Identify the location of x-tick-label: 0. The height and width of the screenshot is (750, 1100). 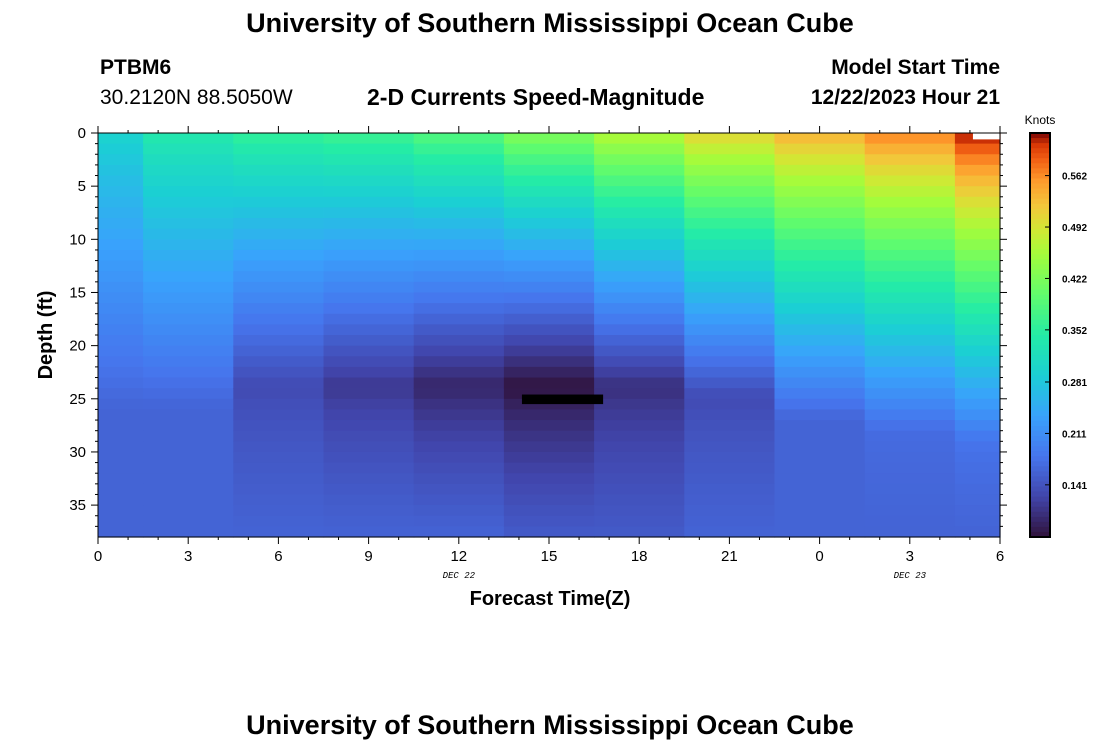
(98, 556).